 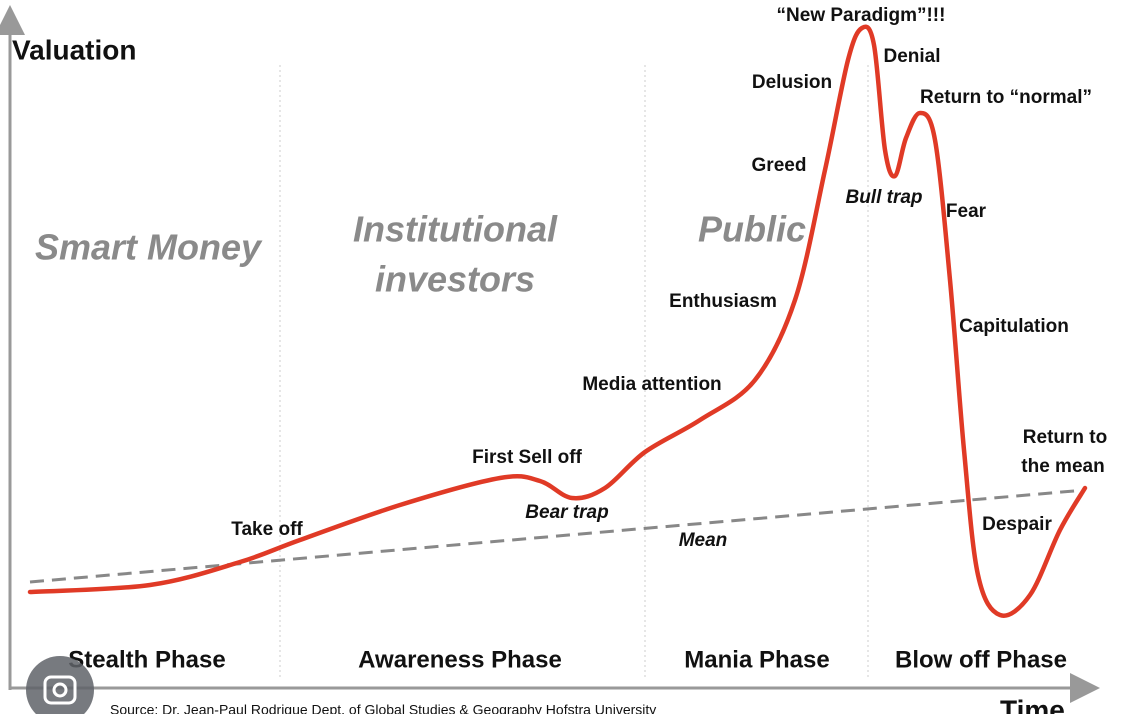 I want to click on annotation: Denial, so click(x=911, y=56).